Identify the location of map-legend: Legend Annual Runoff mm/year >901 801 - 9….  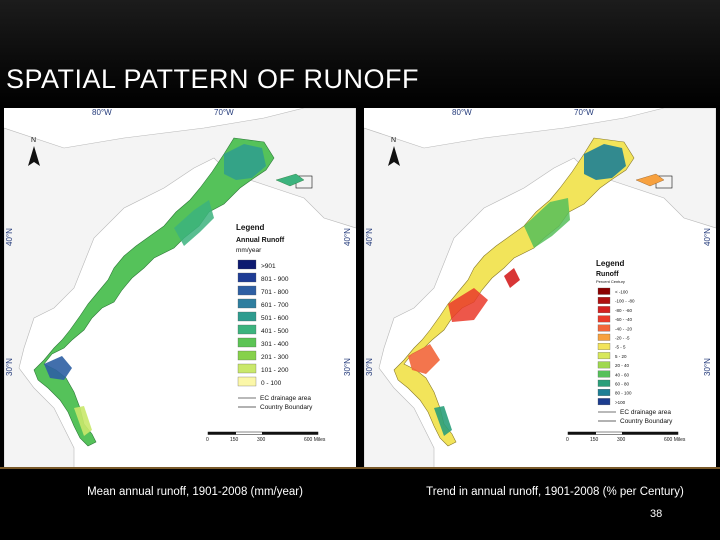
(274, 317).